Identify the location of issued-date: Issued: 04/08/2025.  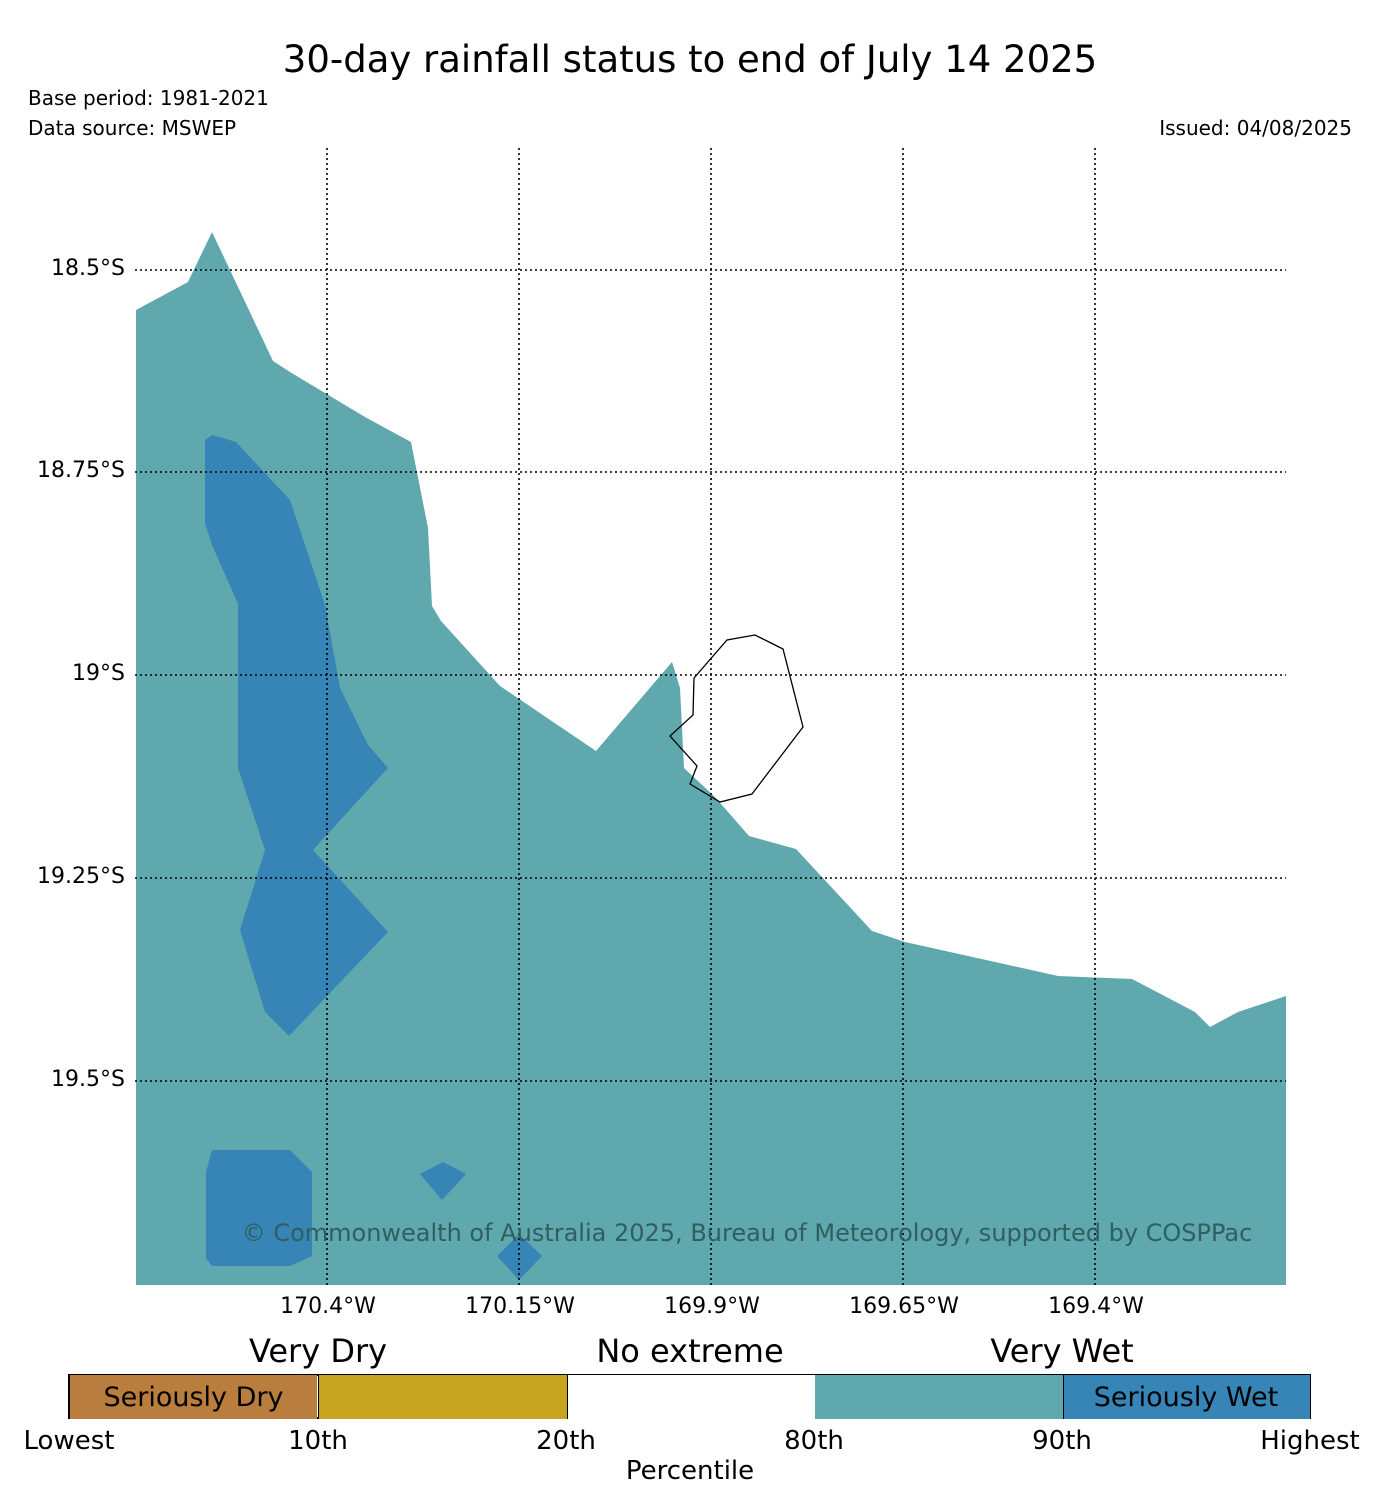
(1255, 128).